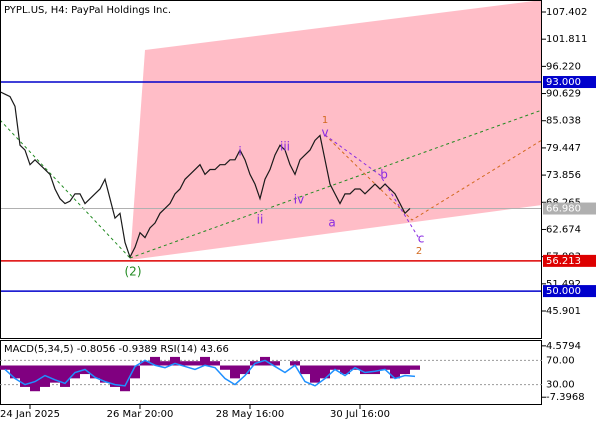 This screenshot has height=425, width=596. What do you see at coordinates (563, 66) in the screenshot?
I see `y-tick-label: 96.220` at bounding box center [563, 66].